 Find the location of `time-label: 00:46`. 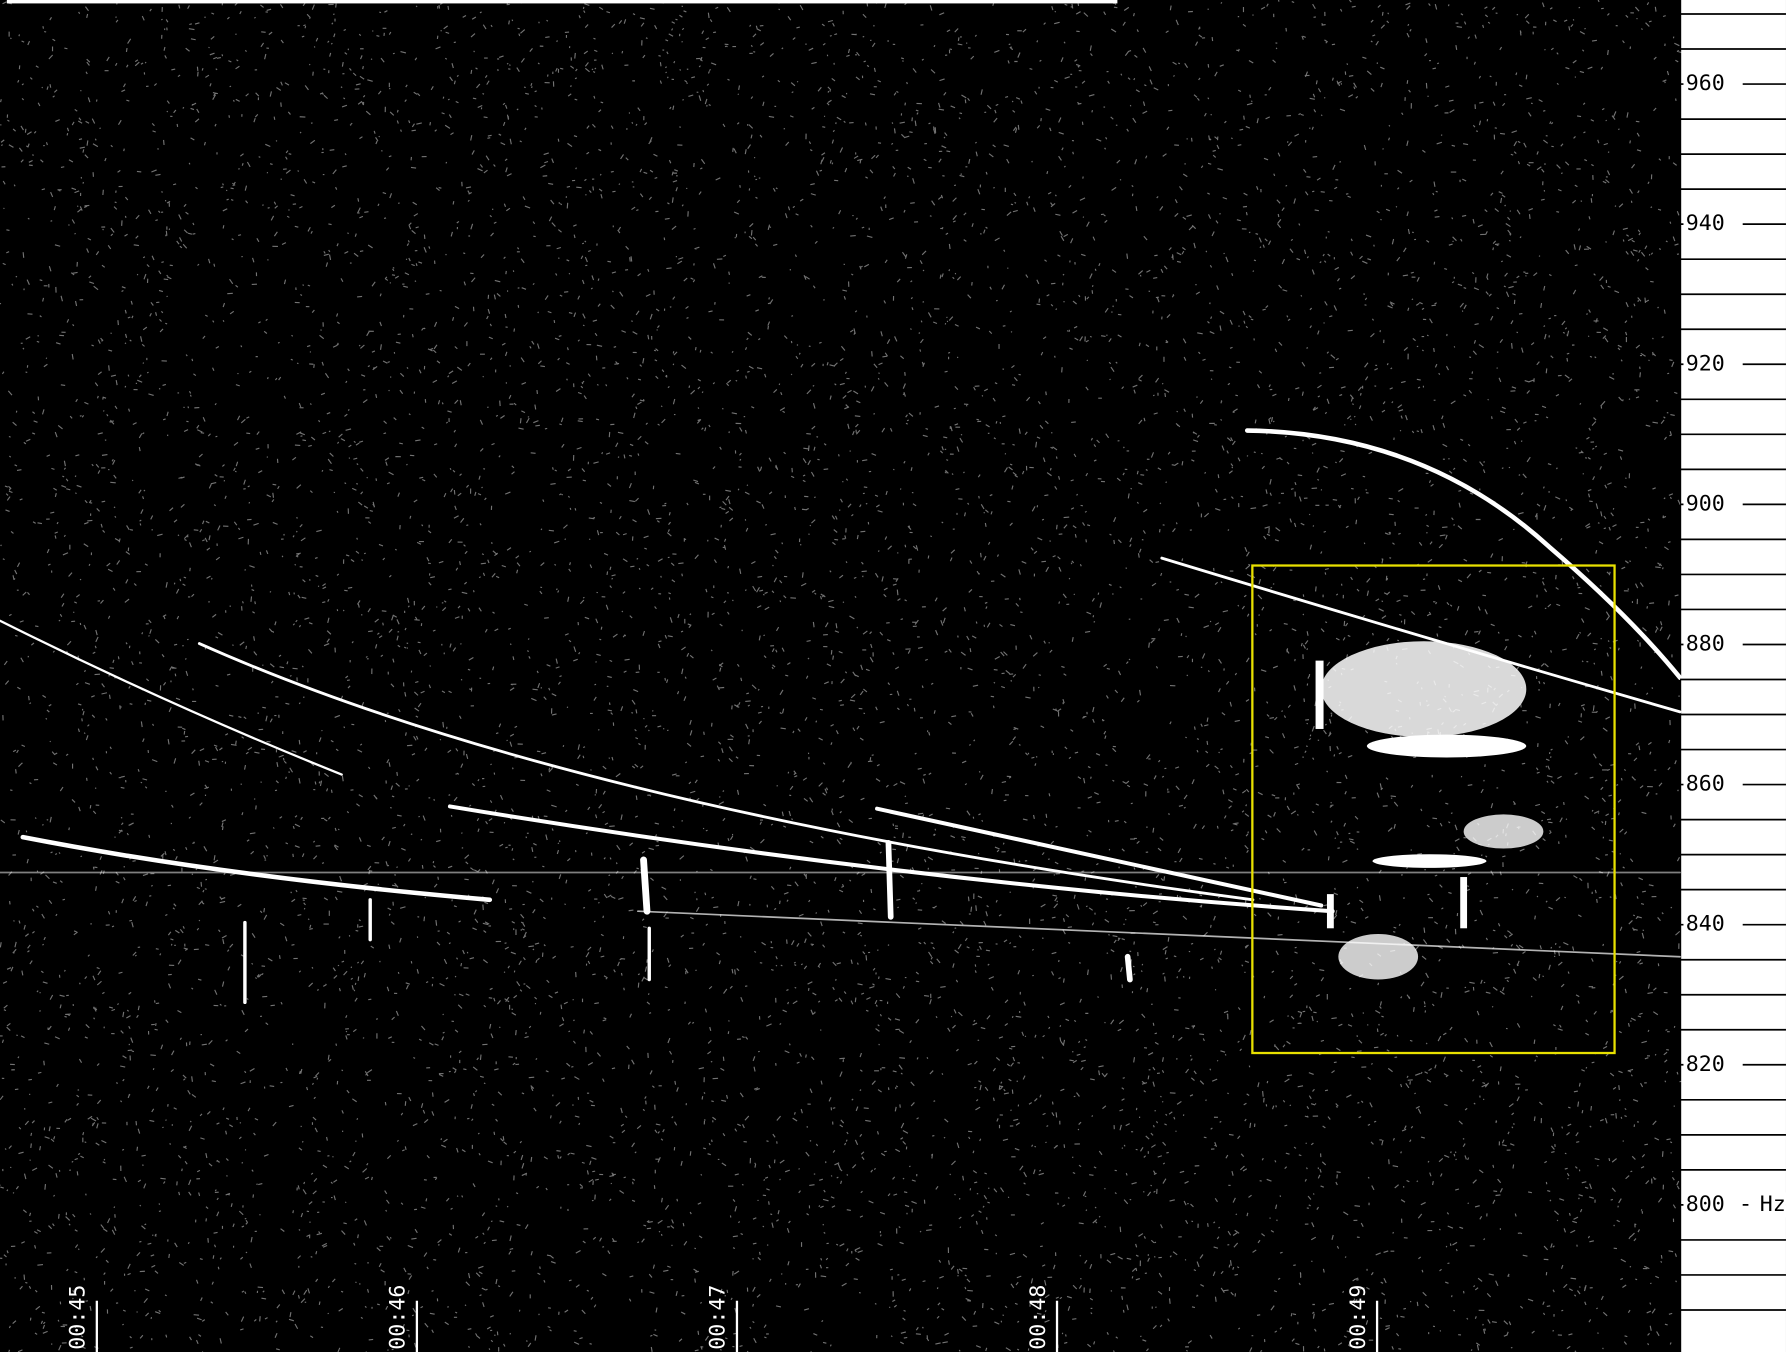

time-label: 00:46 is located at coordinates (398, 1317).